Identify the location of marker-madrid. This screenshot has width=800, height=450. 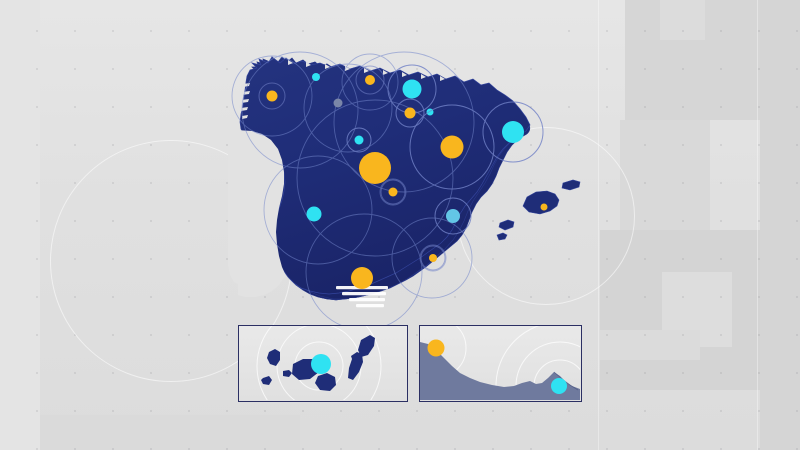
(375, 168).